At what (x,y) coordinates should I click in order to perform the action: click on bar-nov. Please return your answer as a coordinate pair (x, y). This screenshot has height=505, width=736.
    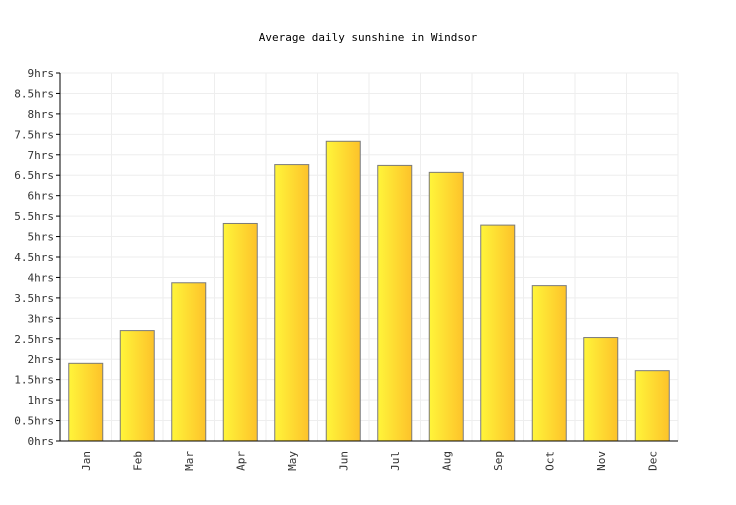
    Looking at the image, I should click on (601, 389).